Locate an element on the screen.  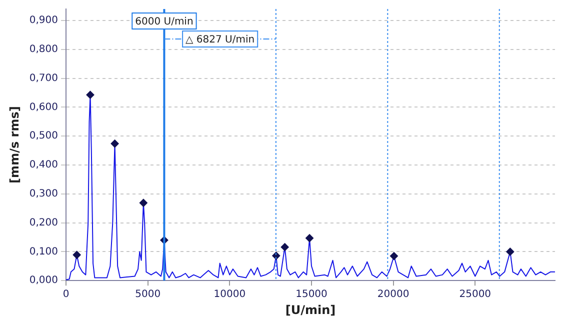
ref-line-label: 6000 U/min is located at coordinates (164, 22).